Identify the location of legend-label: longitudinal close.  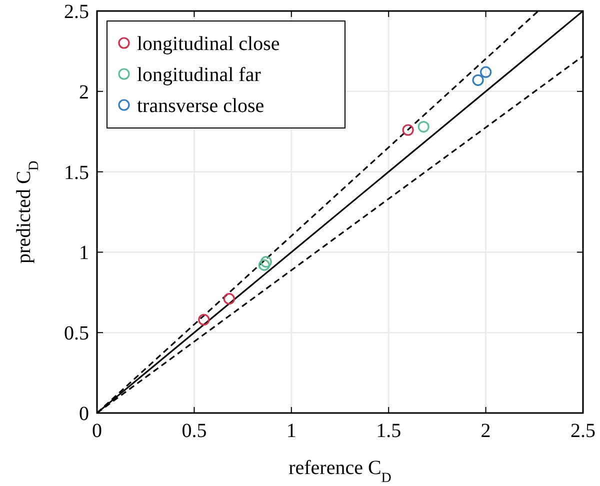
(208, 44).